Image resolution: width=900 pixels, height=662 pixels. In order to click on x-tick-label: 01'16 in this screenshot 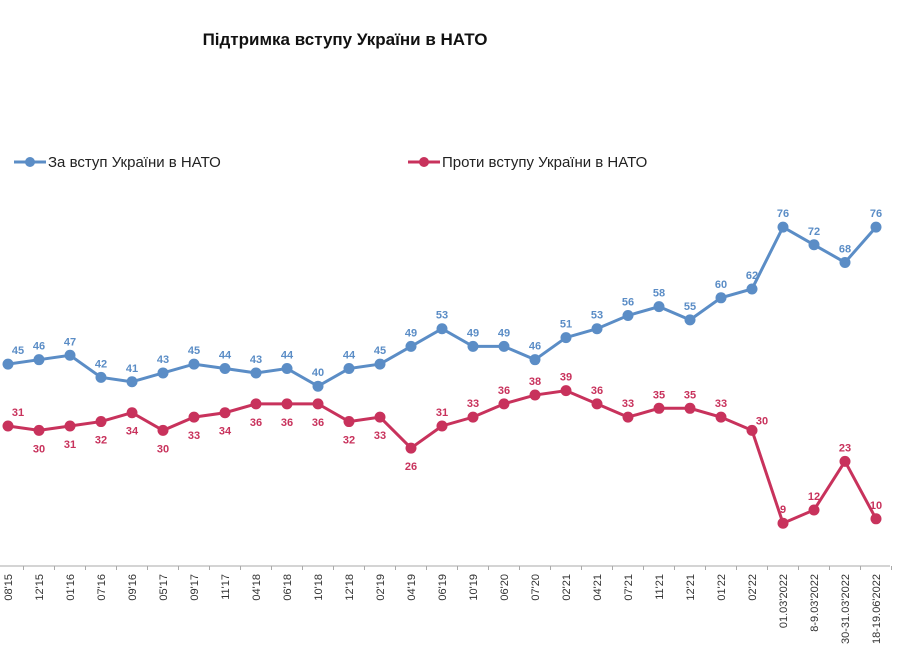, I will do `click(71, 587)`.